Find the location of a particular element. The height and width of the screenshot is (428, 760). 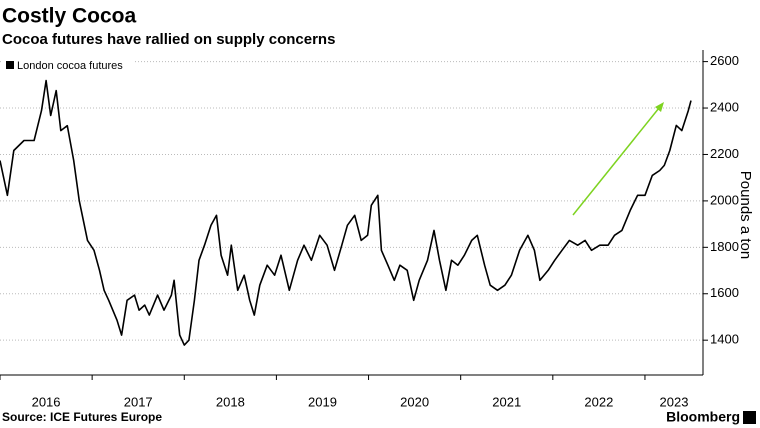

y-tick-label: 1800 is located at coordinates (724, 246).